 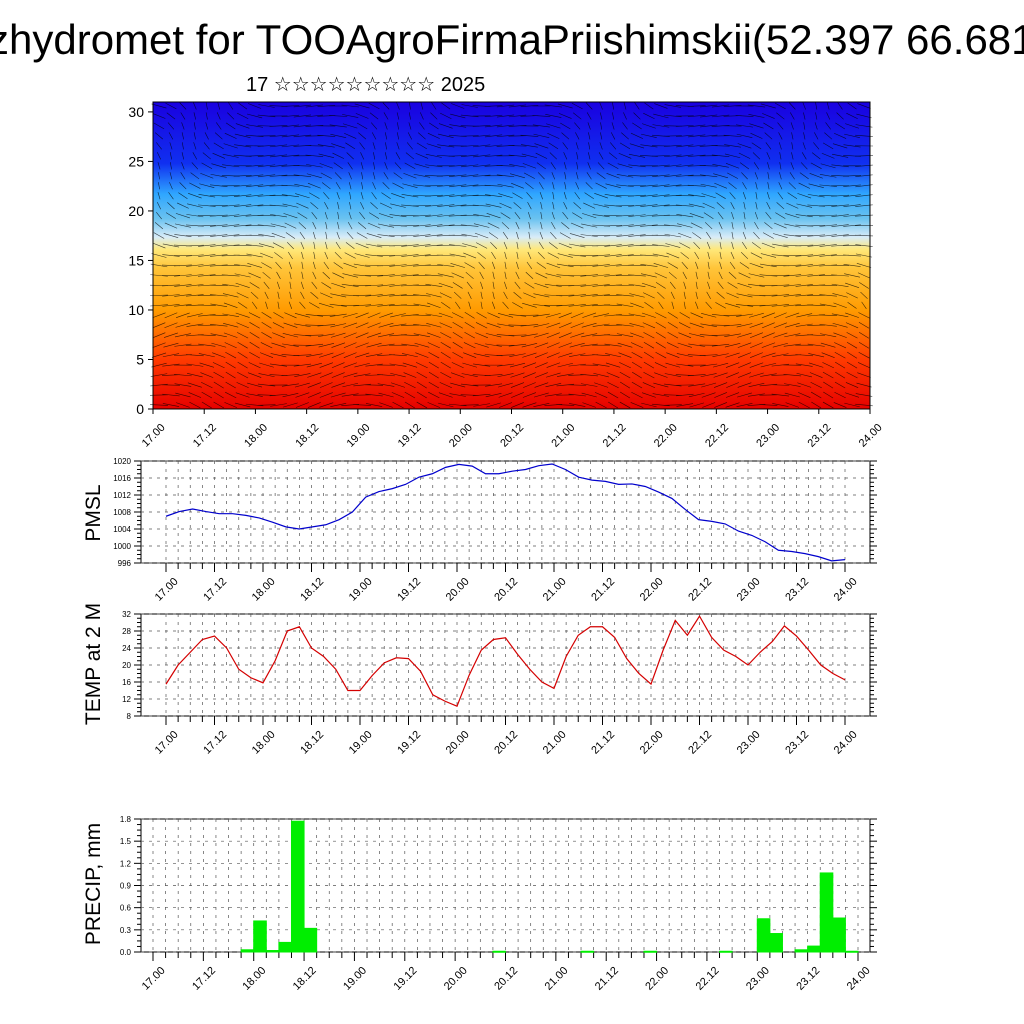 I want to click on y-tick-label: 0.9, so click(x=126, y=886).